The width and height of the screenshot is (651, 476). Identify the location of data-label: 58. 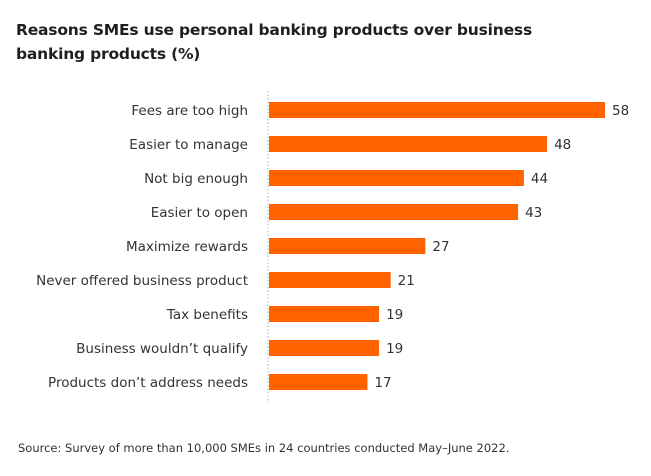
(620, 111).